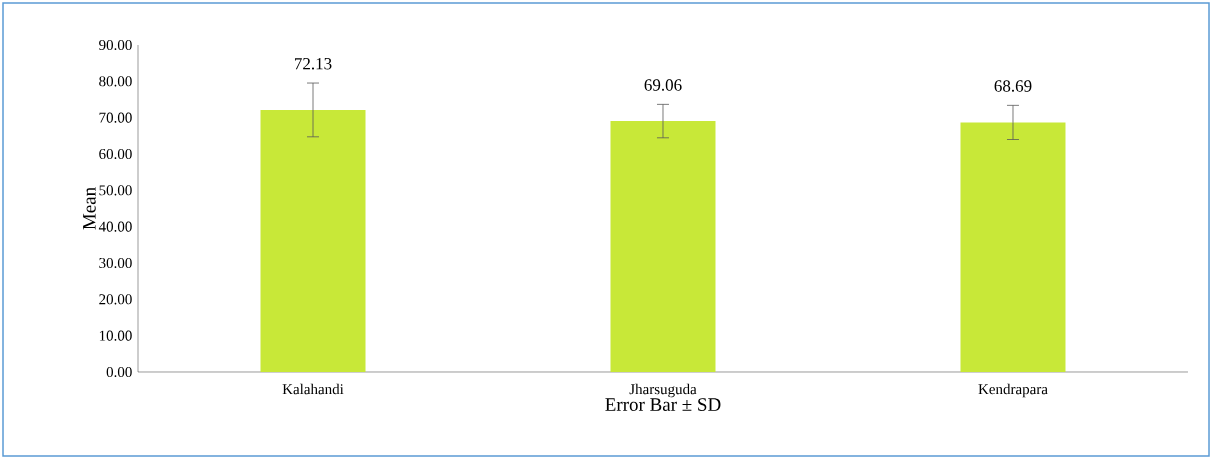 This screenshot has width=1212, height=459. I want to click on y-tick-label: 20.00, so click(115, 299).